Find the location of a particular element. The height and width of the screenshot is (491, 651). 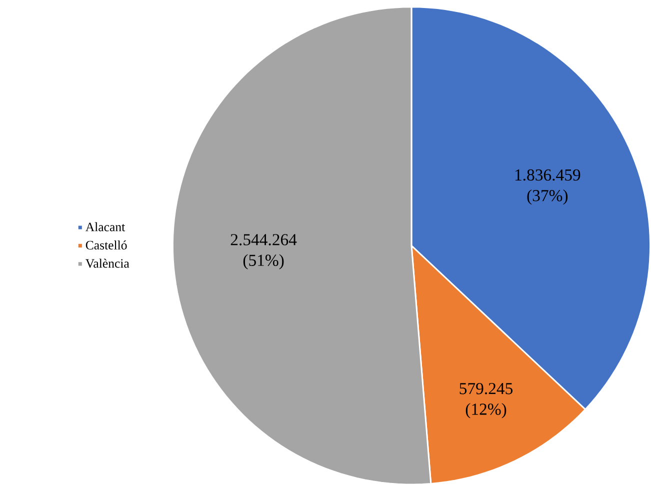

legend-label: Alacant is located at coordinates (106, 227).